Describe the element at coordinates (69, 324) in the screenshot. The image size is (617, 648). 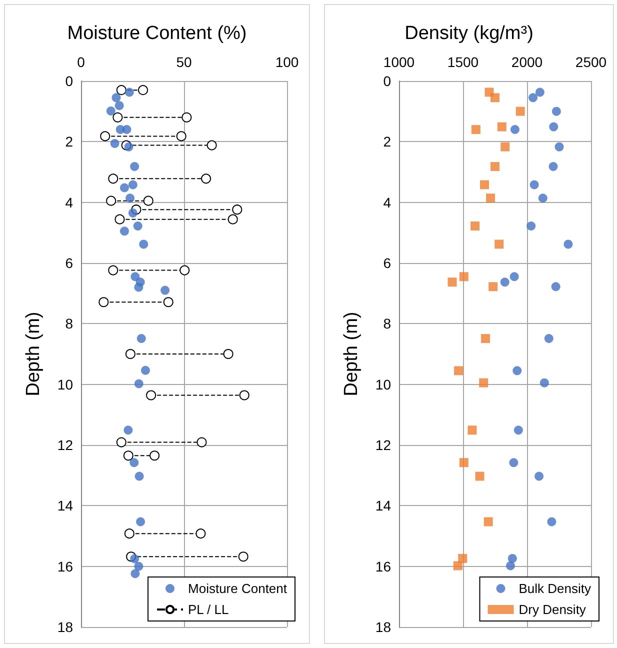
I see `y-tick-label: 8` at that location.